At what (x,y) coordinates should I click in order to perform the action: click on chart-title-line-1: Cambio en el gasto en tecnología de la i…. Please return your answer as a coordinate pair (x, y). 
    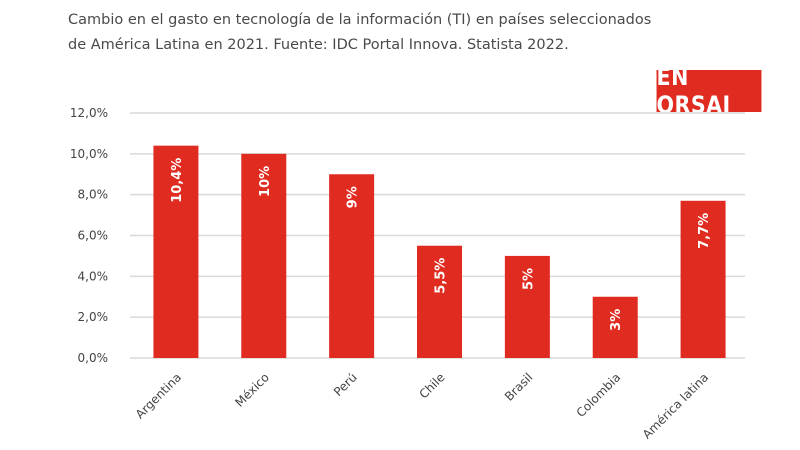
    Looking at the image, I should click on (360, 20).